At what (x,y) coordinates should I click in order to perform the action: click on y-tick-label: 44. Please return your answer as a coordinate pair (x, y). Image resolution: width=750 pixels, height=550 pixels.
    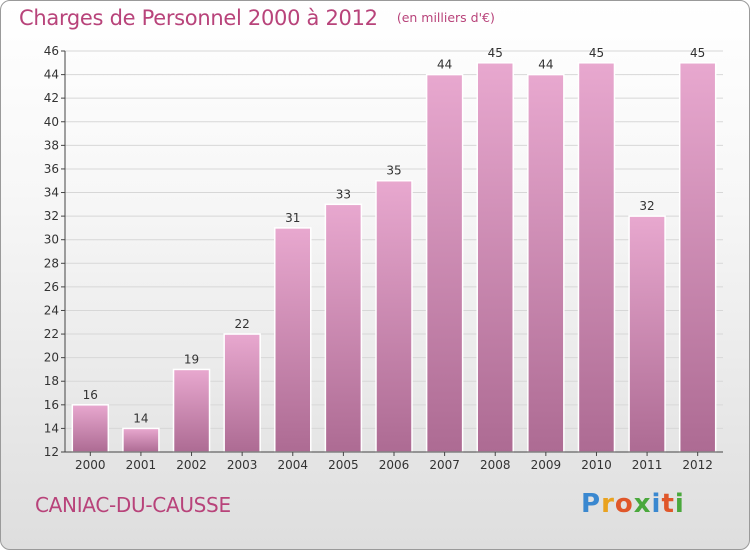
    Looking at the image, I should click on (51, 75).